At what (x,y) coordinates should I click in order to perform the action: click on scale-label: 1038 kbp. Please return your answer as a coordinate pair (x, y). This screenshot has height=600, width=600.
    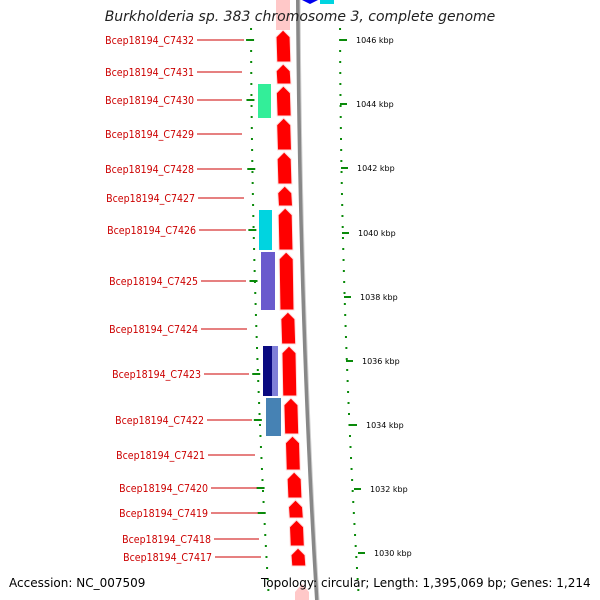
    Looking at the image, I should click on (379, 297).